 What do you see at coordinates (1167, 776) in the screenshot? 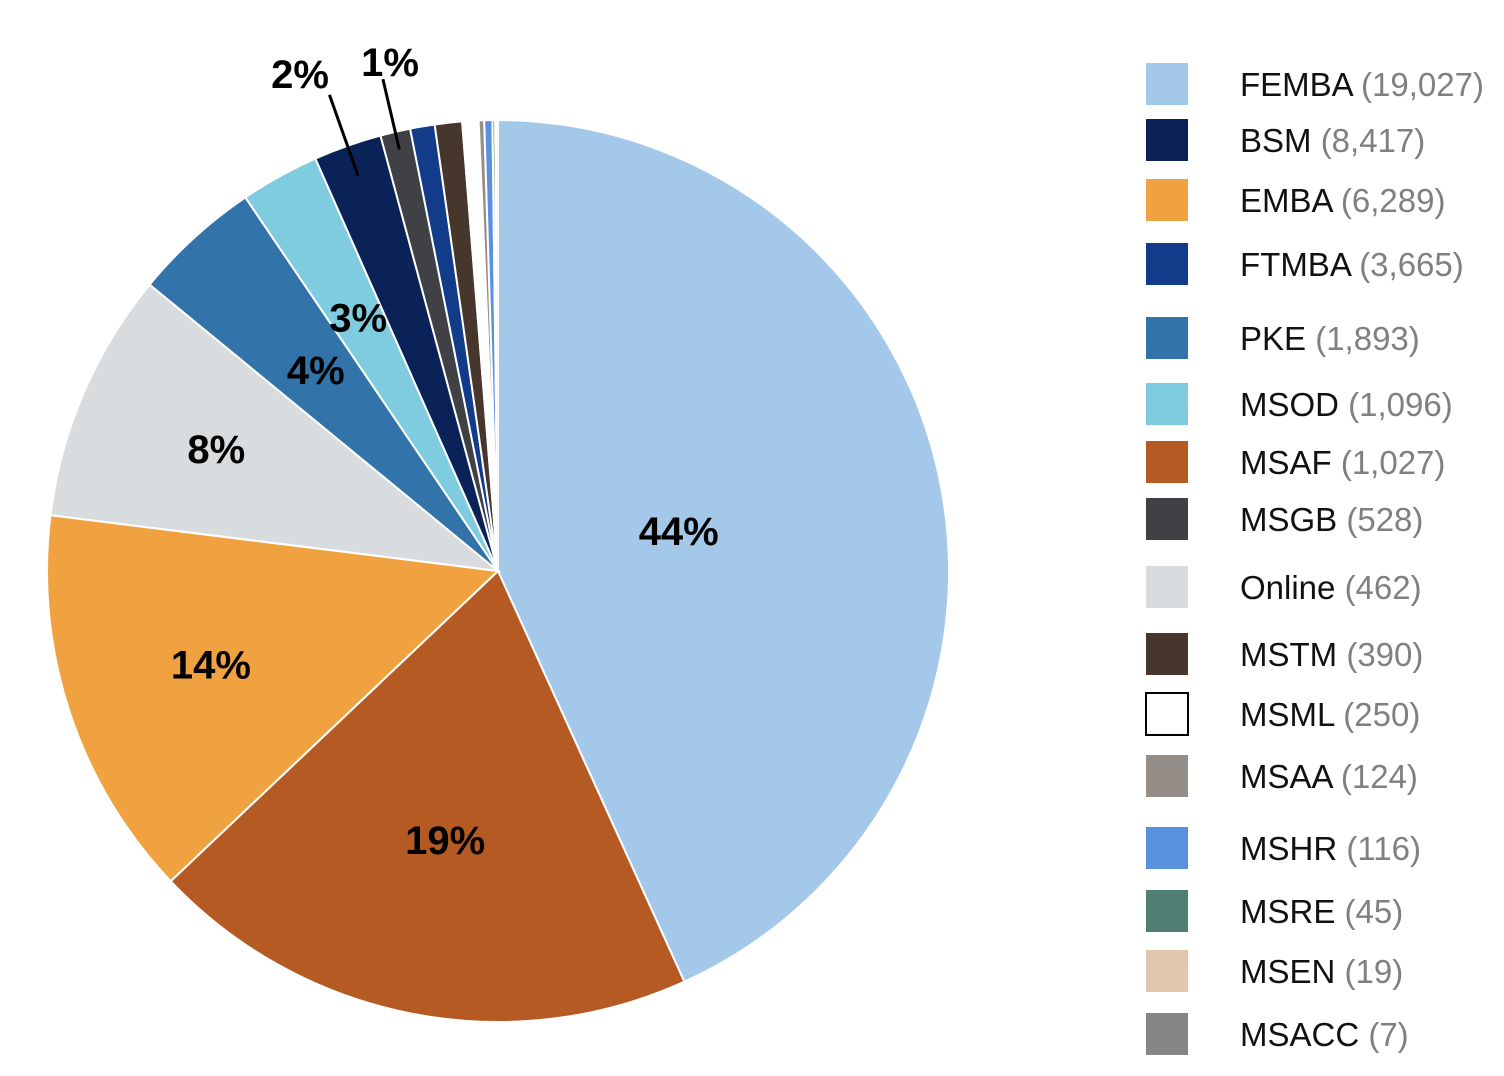
I see `legend-swatch-msaa` at bounding box center [1167, 776].